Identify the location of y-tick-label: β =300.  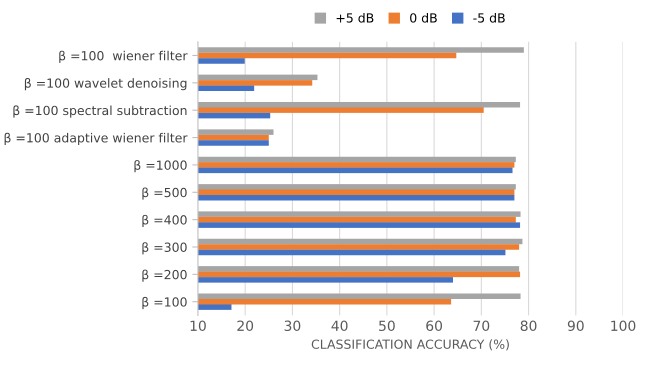
(164, 248).